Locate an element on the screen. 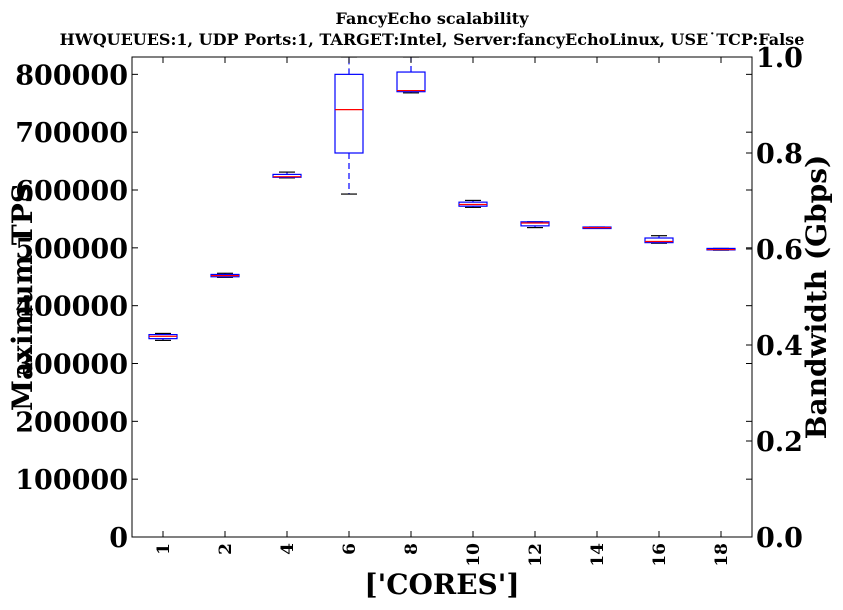 This screenshot has width=843, height=610. y2-tick-label-0.6: 0.6 is located at coordinates (779, 250).